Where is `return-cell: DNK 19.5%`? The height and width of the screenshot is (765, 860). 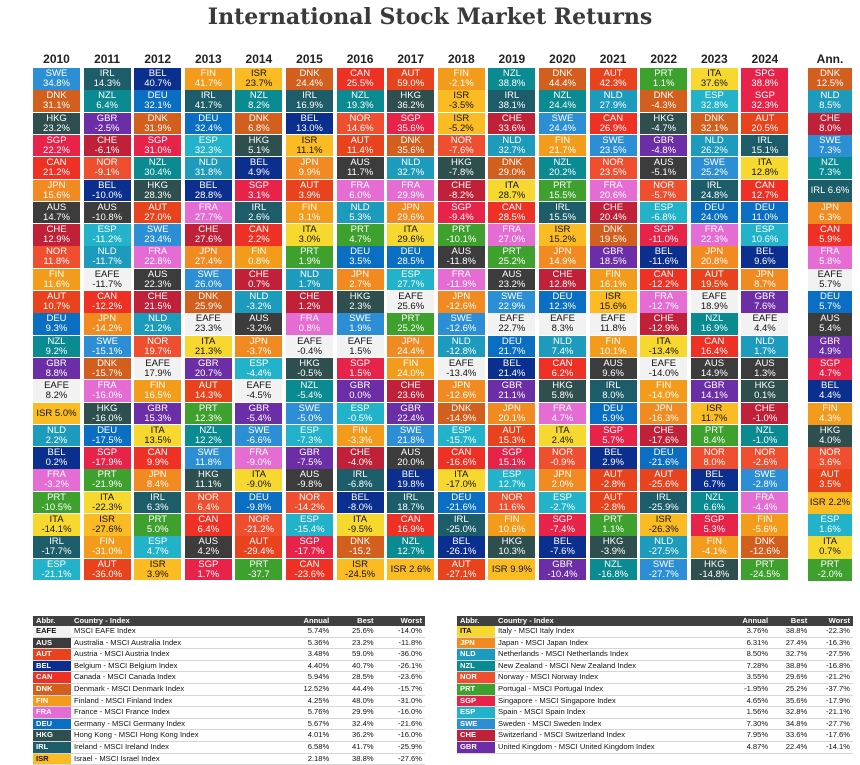 return-cell: DNK 19.5% is located at coordinates (613, 235).